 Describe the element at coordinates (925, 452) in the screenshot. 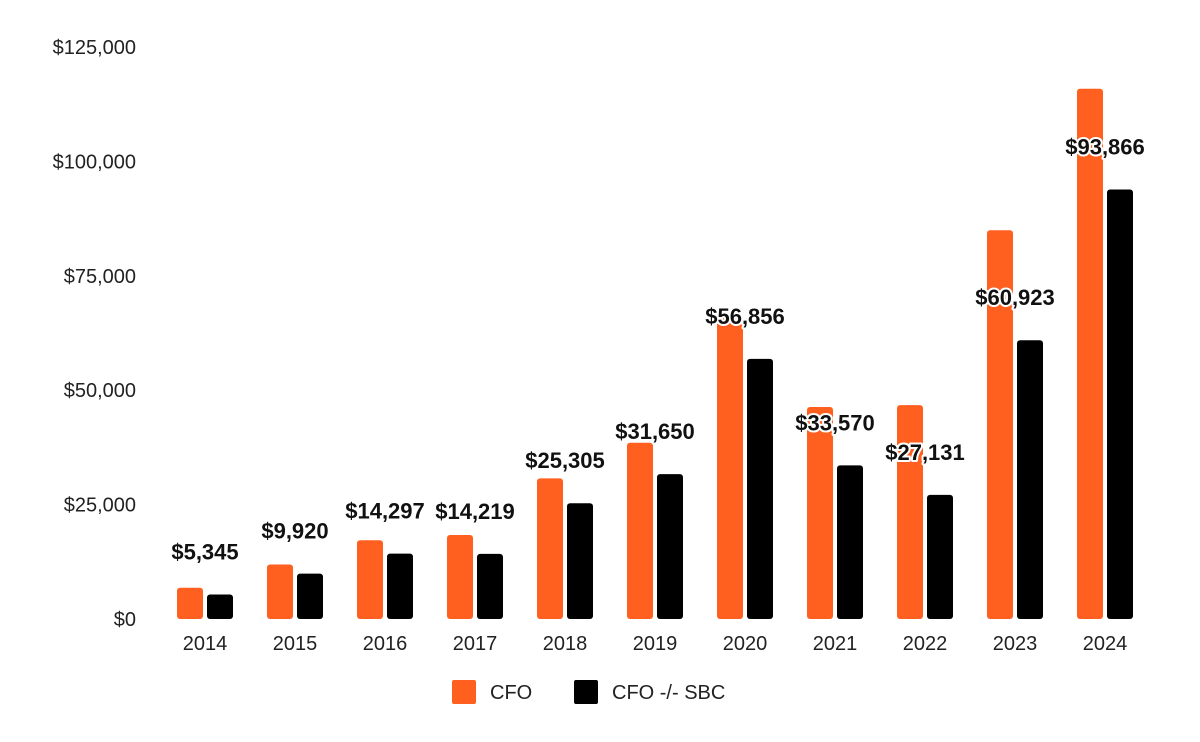

I see `data-label: $27,131` at that location.